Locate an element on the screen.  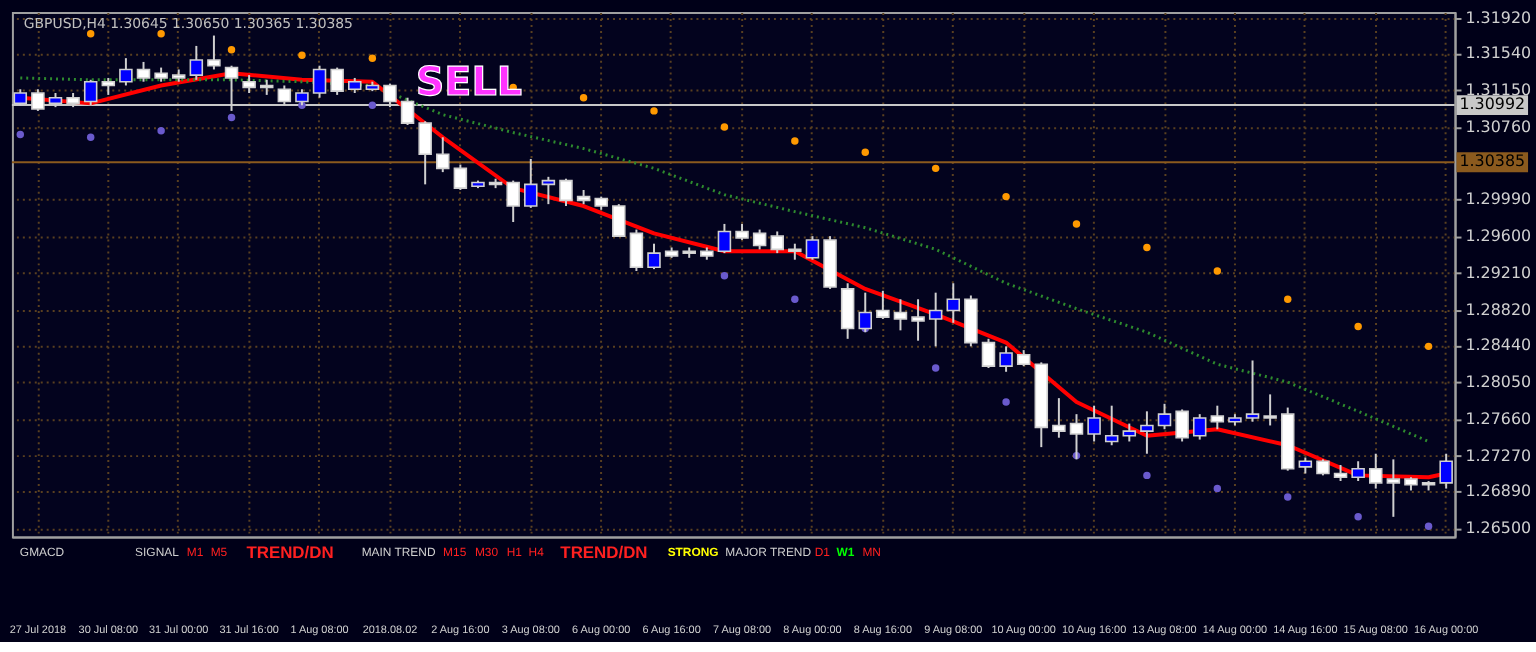
y-tick-label: 1.26890 is located at coordinates (1498, 491).